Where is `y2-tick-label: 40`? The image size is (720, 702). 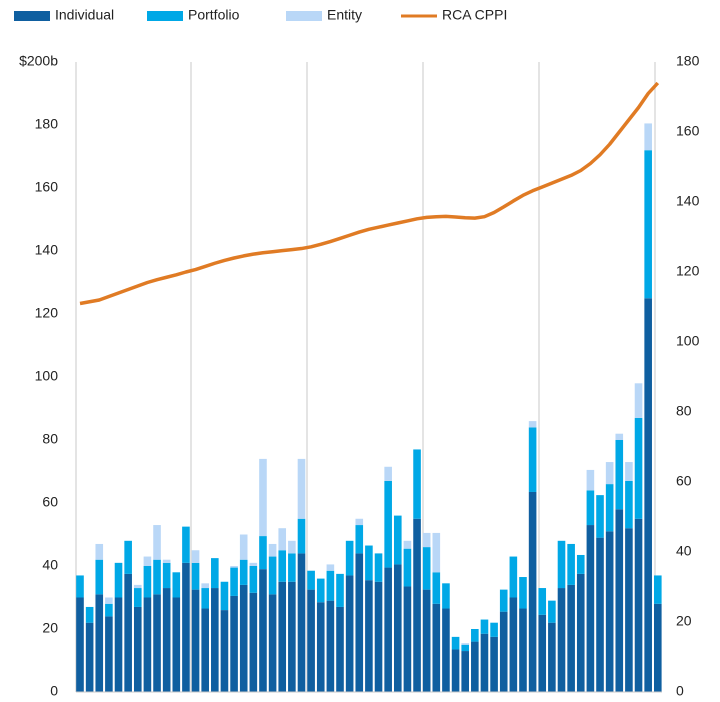 y2-tick-label: 40 is located at coordinates (684, 551).